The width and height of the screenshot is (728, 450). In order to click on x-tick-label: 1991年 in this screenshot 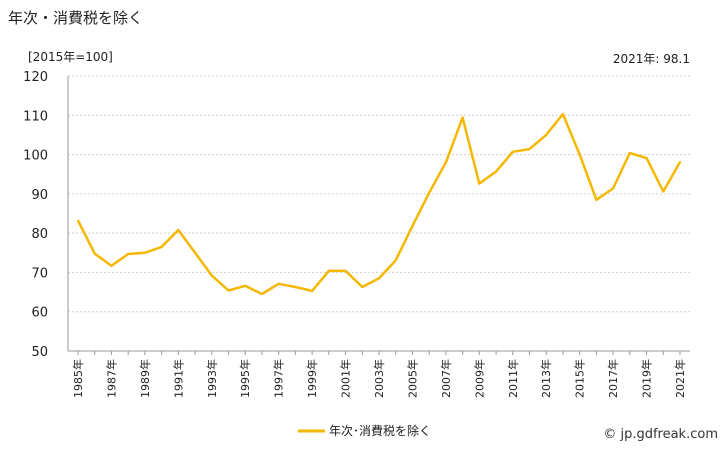, I will do `click(178, 378)`.